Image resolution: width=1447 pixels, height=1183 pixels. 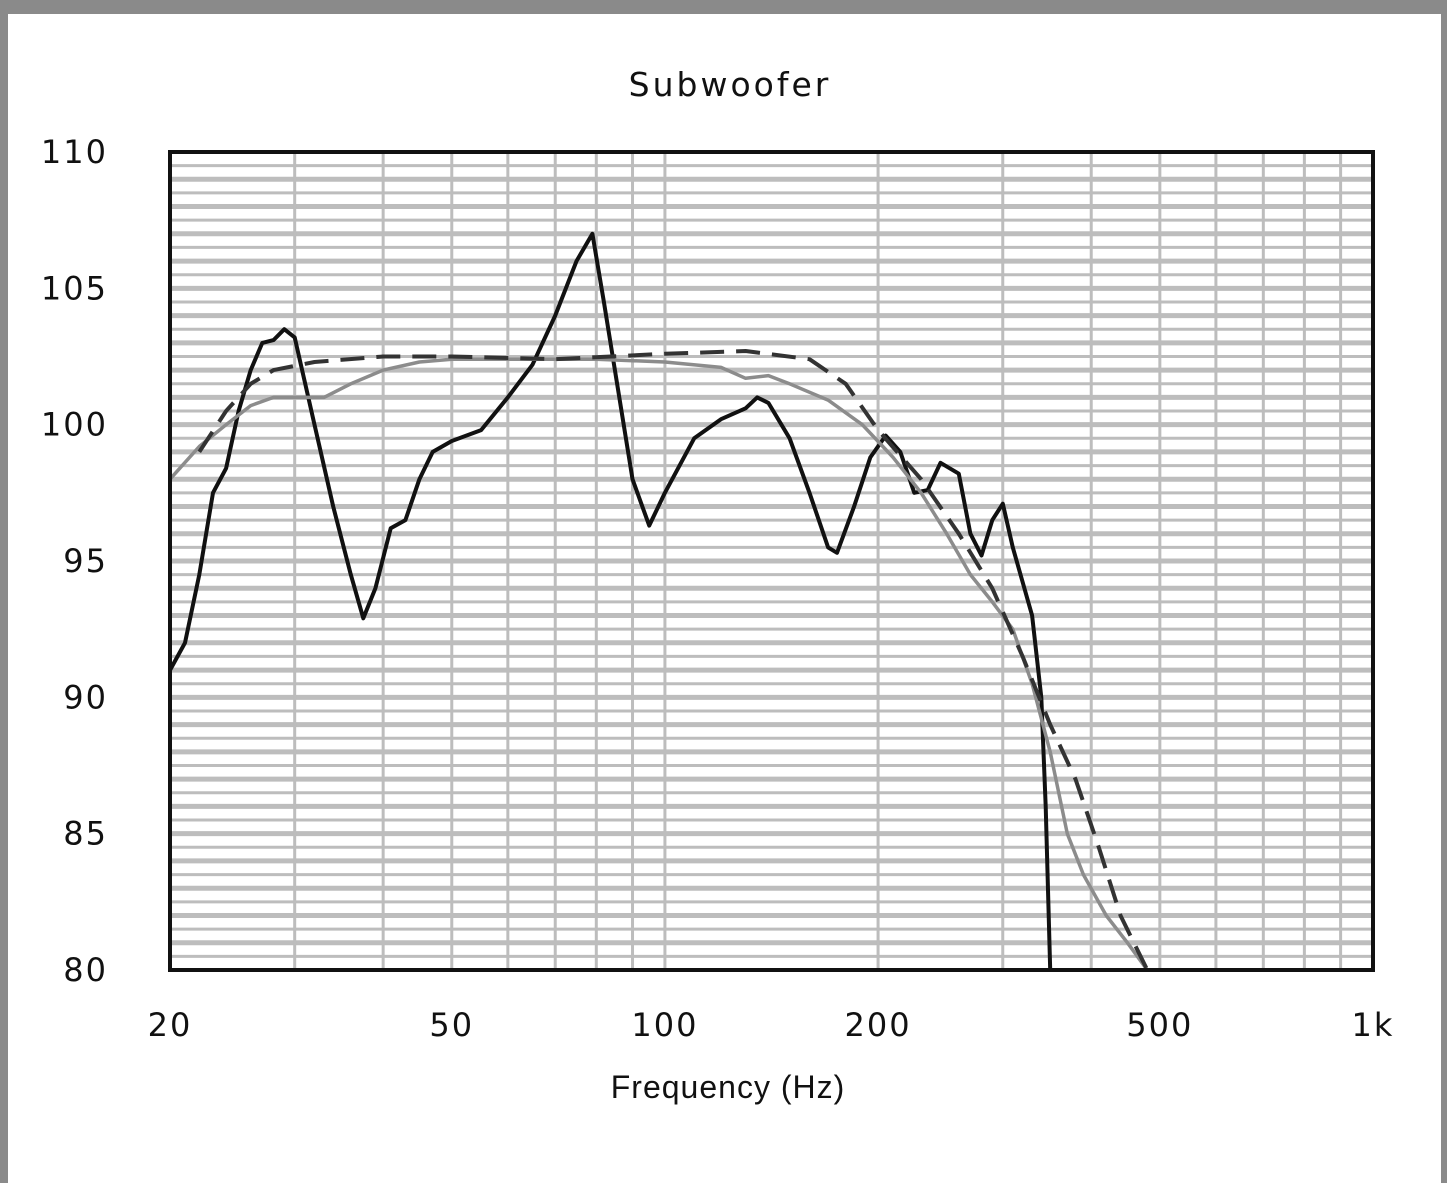 I want to click on x-tick-label: 1k, so click(x=1373, y=1025).